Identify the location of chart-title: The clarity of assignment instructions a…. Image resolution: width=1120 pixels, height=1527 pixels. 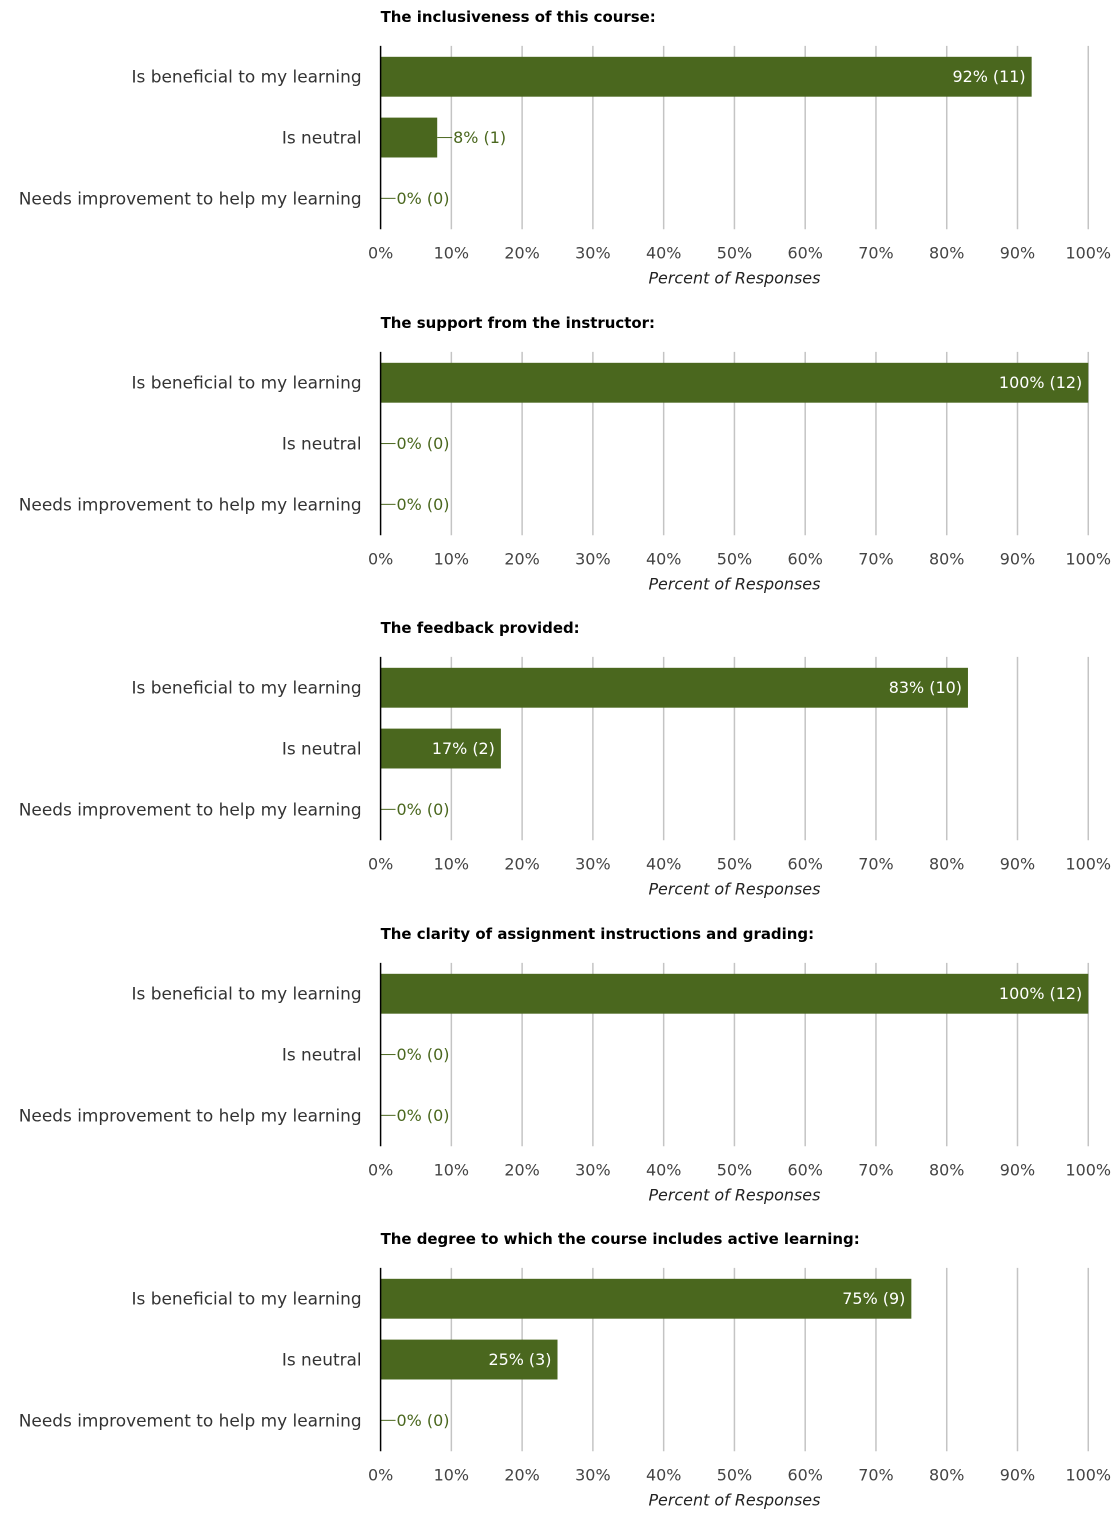
(597, 933).